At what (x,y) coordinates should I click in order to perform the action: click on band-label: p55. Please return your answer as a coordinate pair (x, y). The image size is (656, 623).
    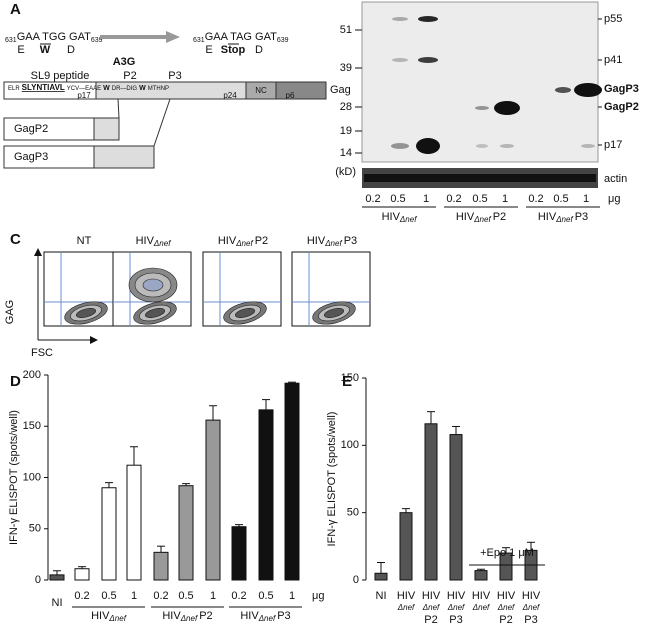
    Looking at the image, I should click on (613, 19).